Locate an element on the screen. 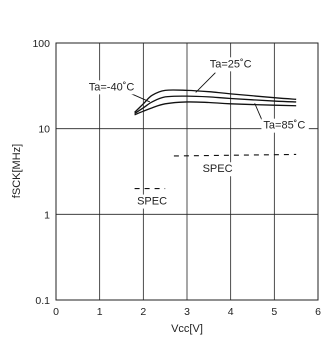 The image size is (325, 340). y-tick-label: 10 is located at coordinates (44, 130).